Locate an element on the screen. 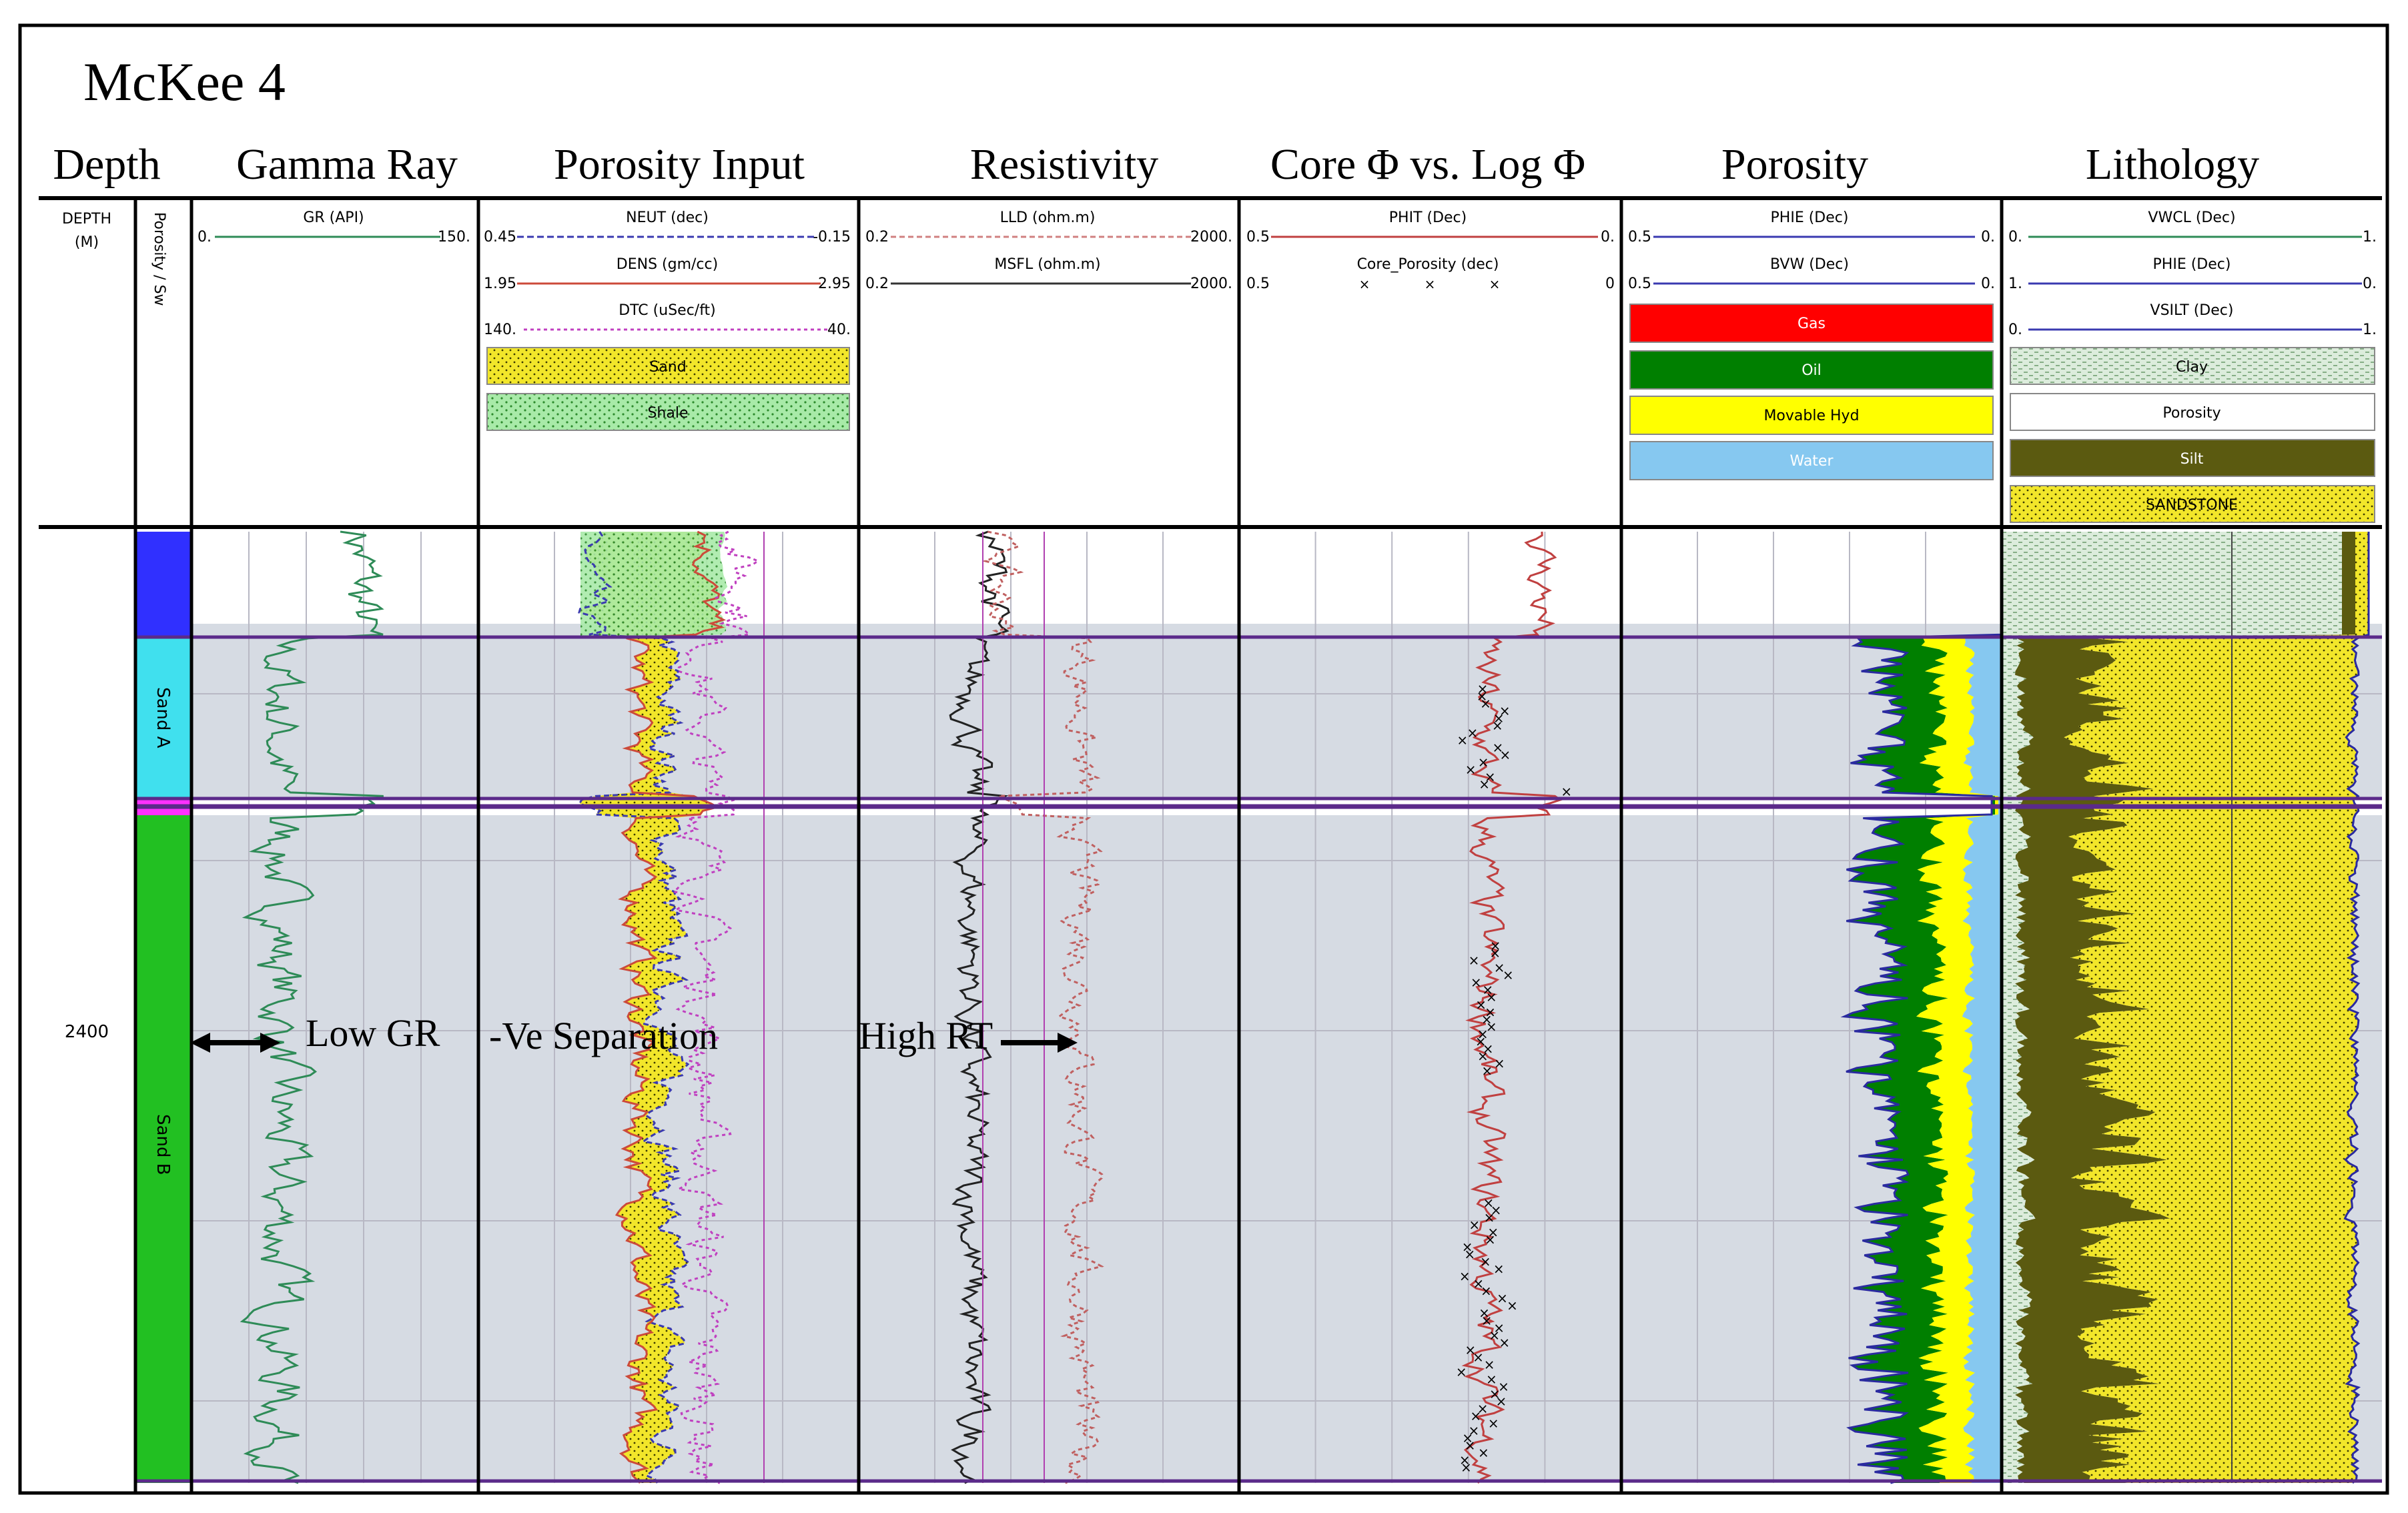 The width and height of the screenshot is (2408, 1513). dtc-header-right: 40. is located at coordinates (839, 330).